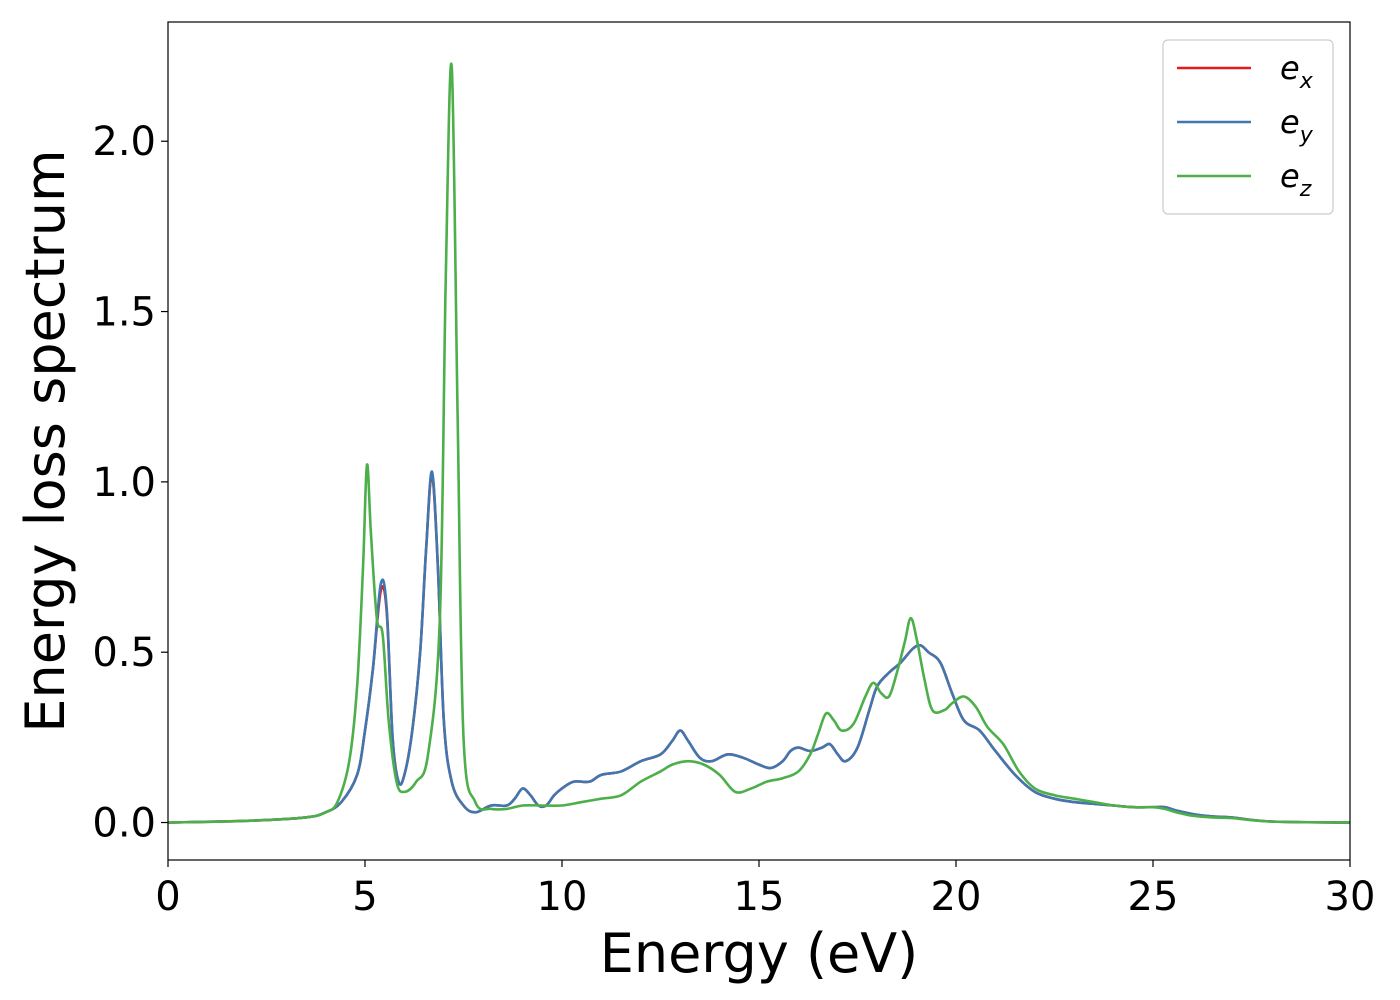  Describe the element at coordinates (956, 897) in the screenshot. I see `x-tick-label: 20` at that location.